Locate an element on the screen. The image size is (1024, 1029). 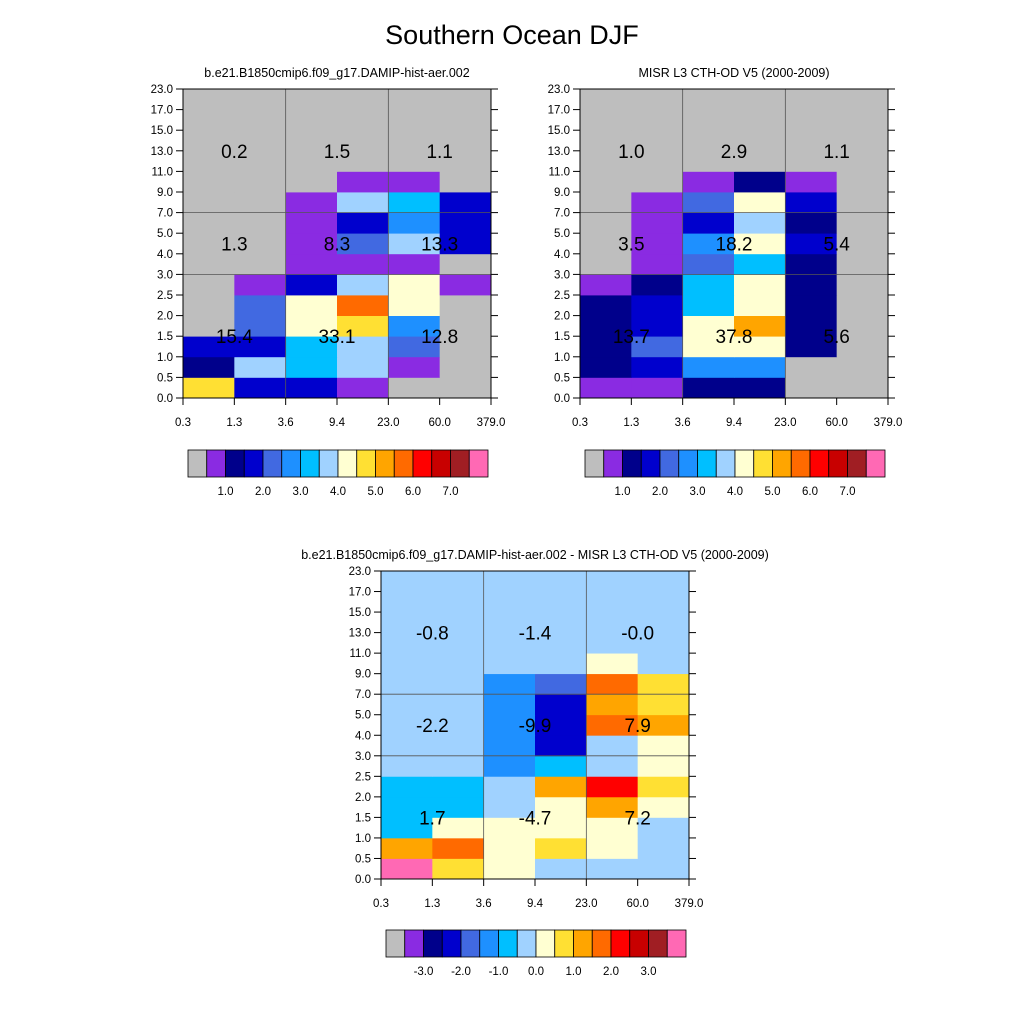
colorbar-label: 4.0 is located at coordinates (338, 492).